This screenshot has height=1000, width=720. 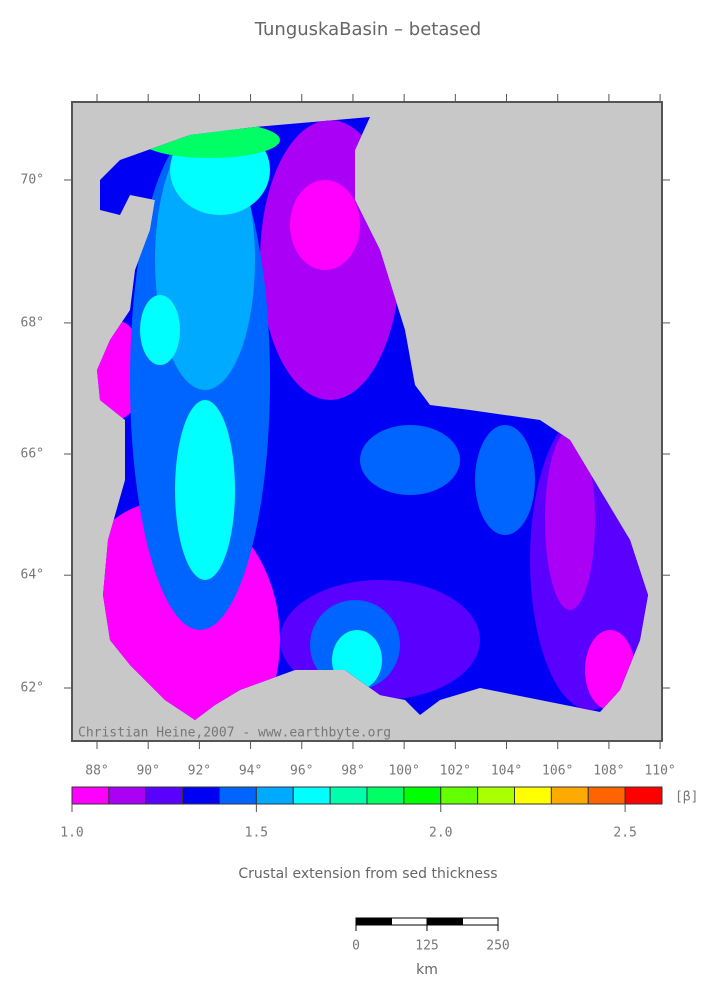 What do you see at coordinates (608, 771) in the screenshot?
I see `lon-label: 108°` at bounding box center [608, 771].